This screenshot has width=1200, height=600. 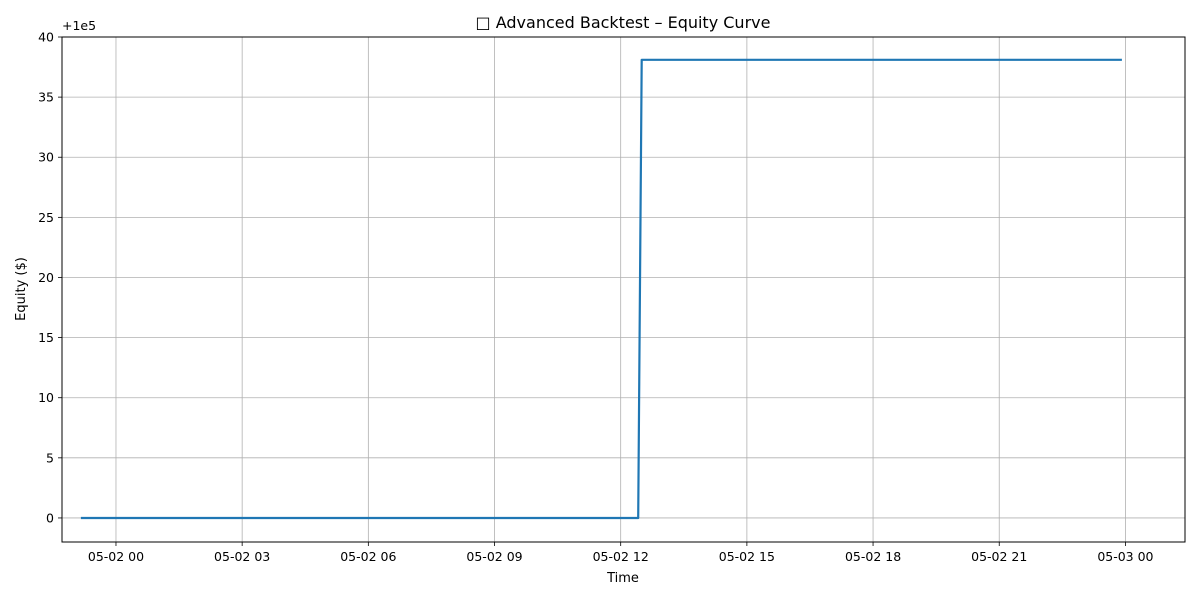 I want to click on y-tick-label: 25, so click(x=46, y=217).